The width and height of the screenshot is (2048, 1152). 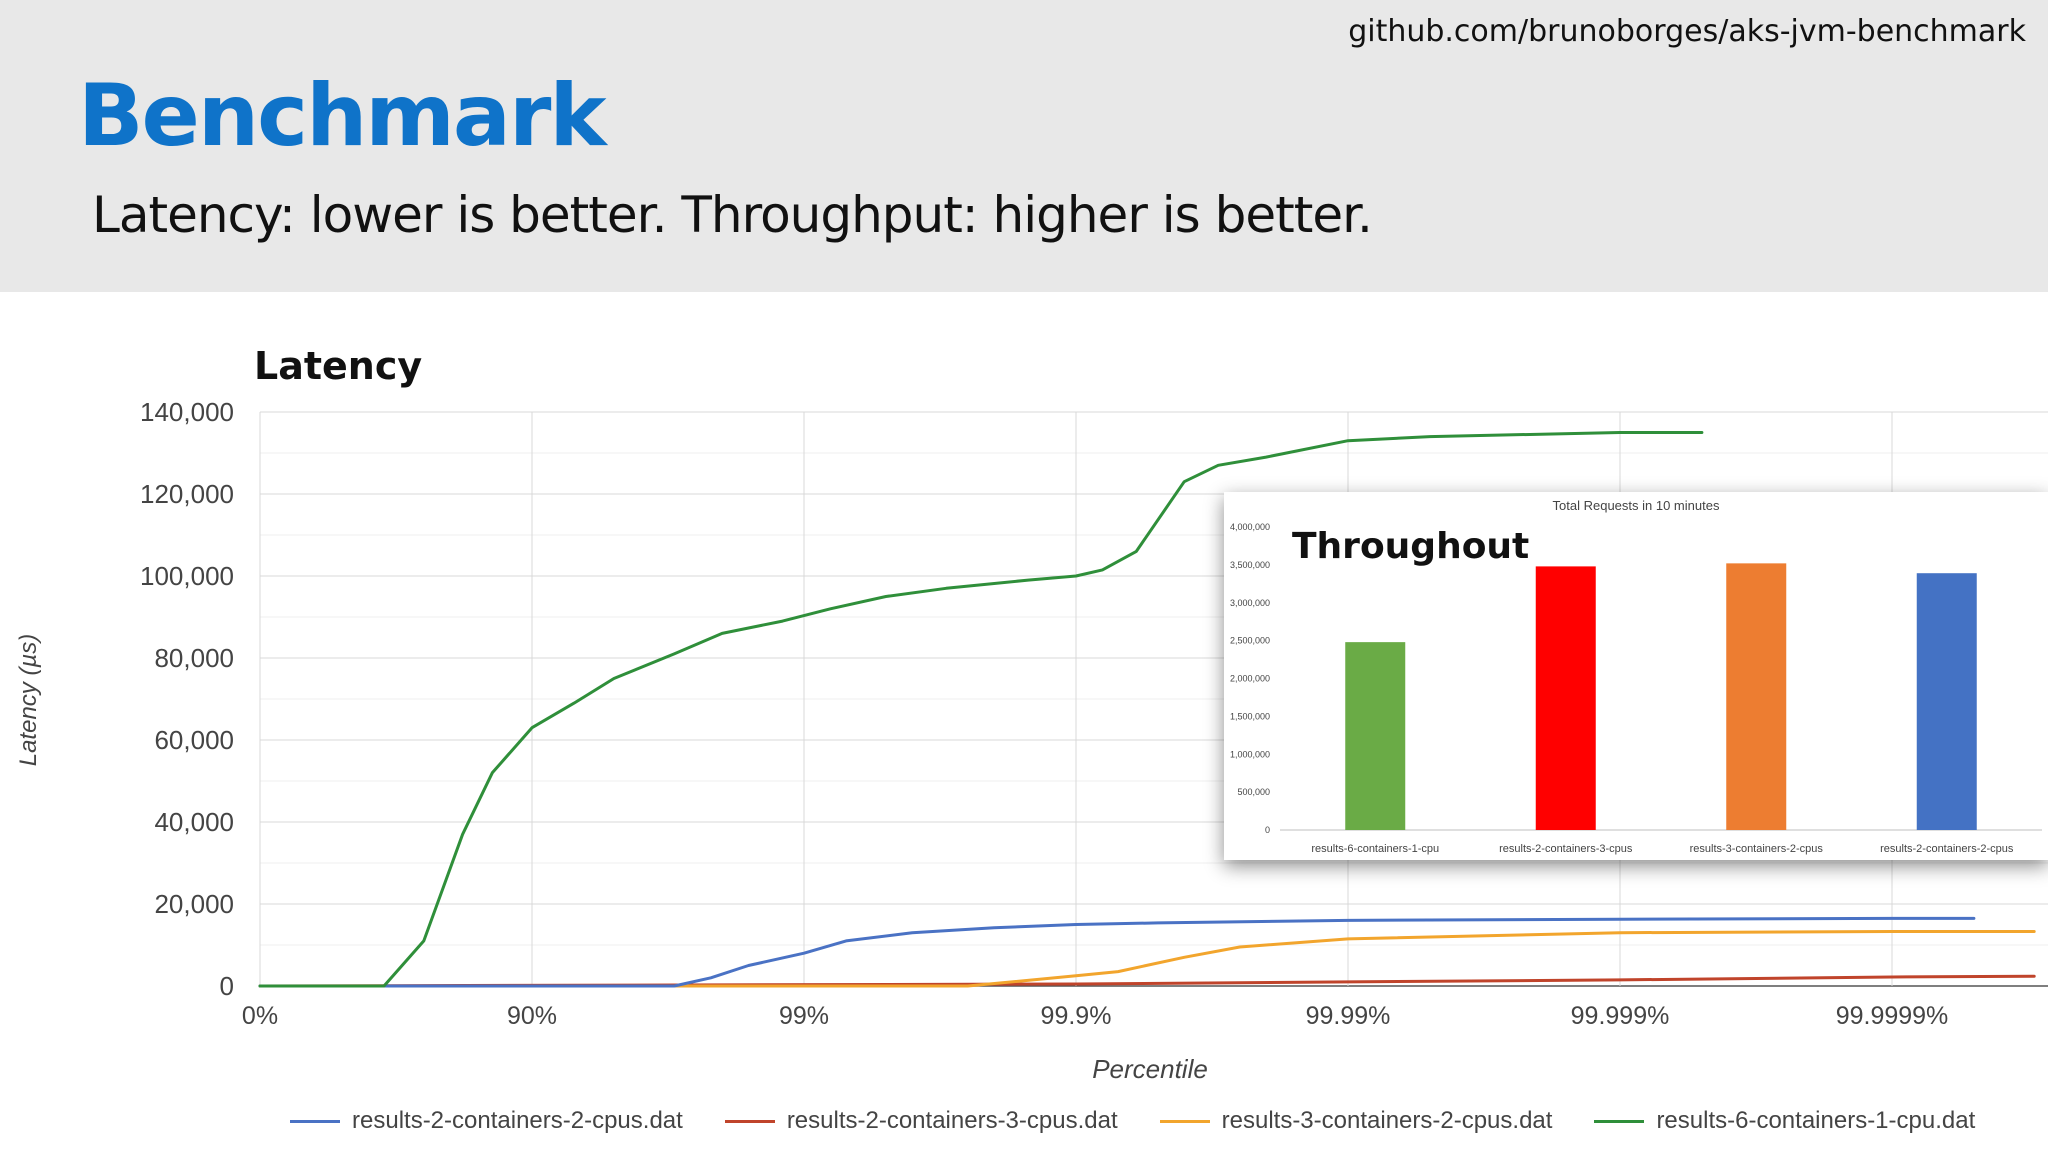 What do you see at coordinates (194, 740) in the screenshot?
I see `y-tick-label: 60,000` at bounding box center [194, 740].